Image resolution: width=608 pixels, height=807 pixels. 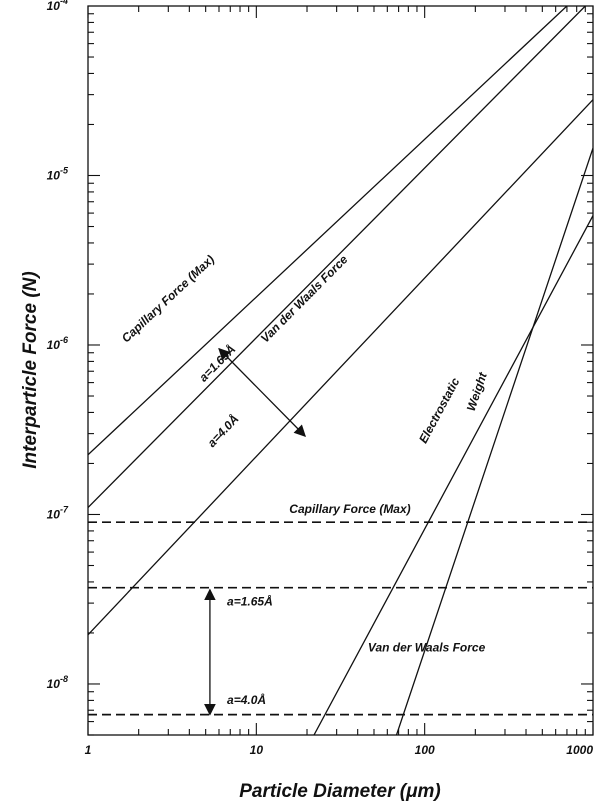 I want to click on y-tick-label: 10-4, so click(x=57, y=6).